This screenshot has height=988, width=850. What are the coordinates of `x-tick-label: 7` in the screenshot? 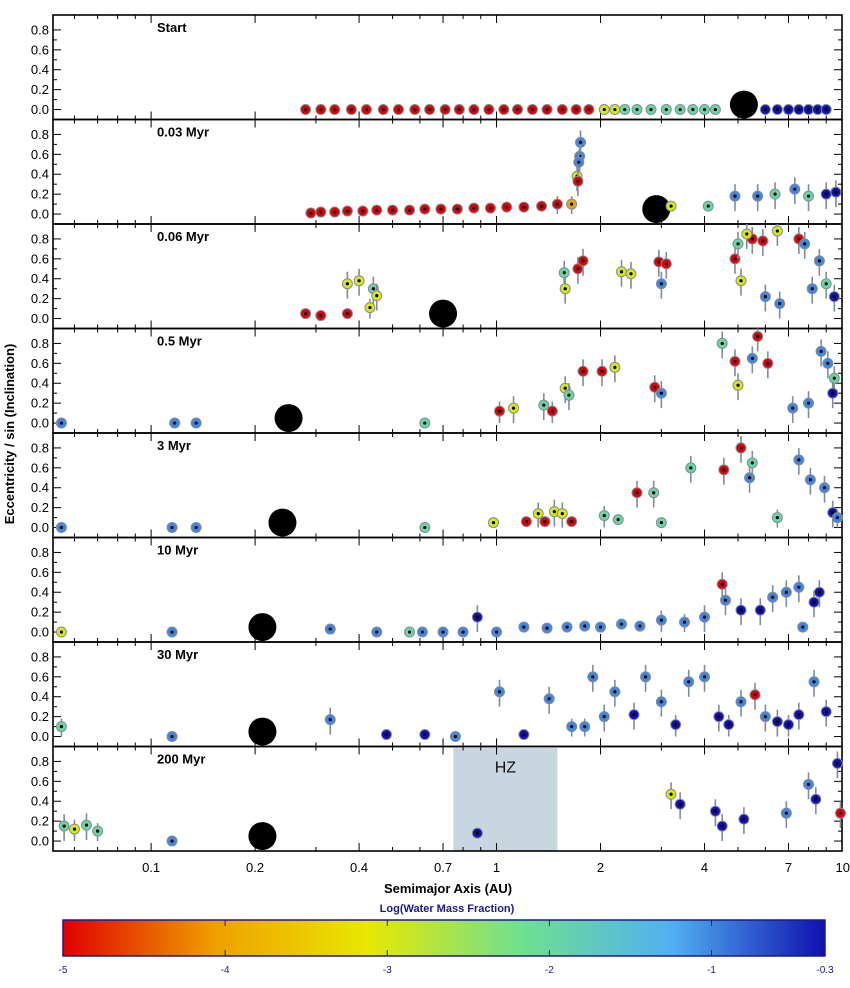 It's located at (788, 867).